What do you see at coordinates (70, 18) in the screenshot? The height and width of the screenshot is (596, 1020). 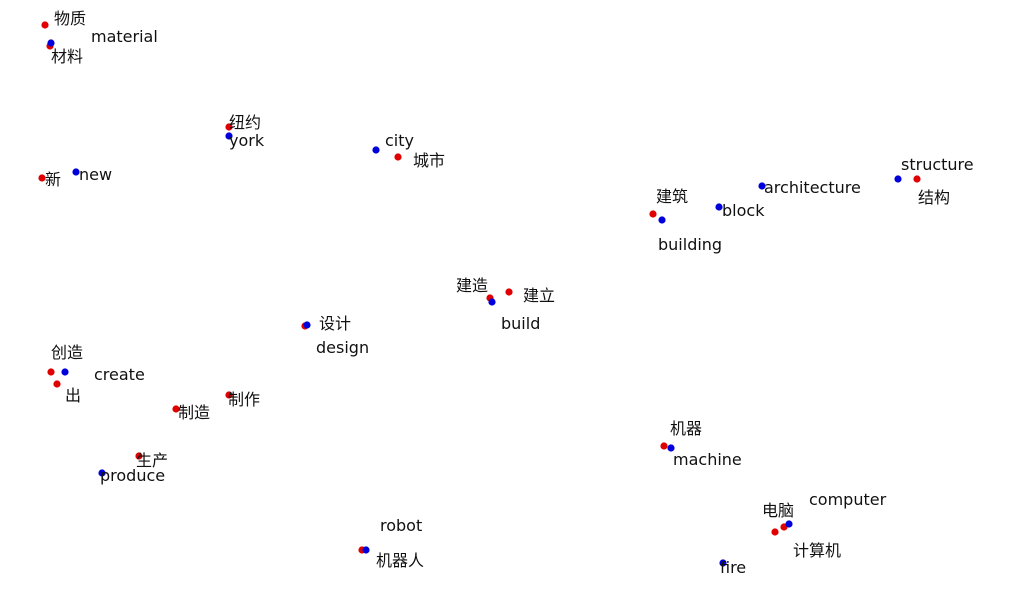 I see `point-label-zh-0: 物质` at bounding box center [70, 18].